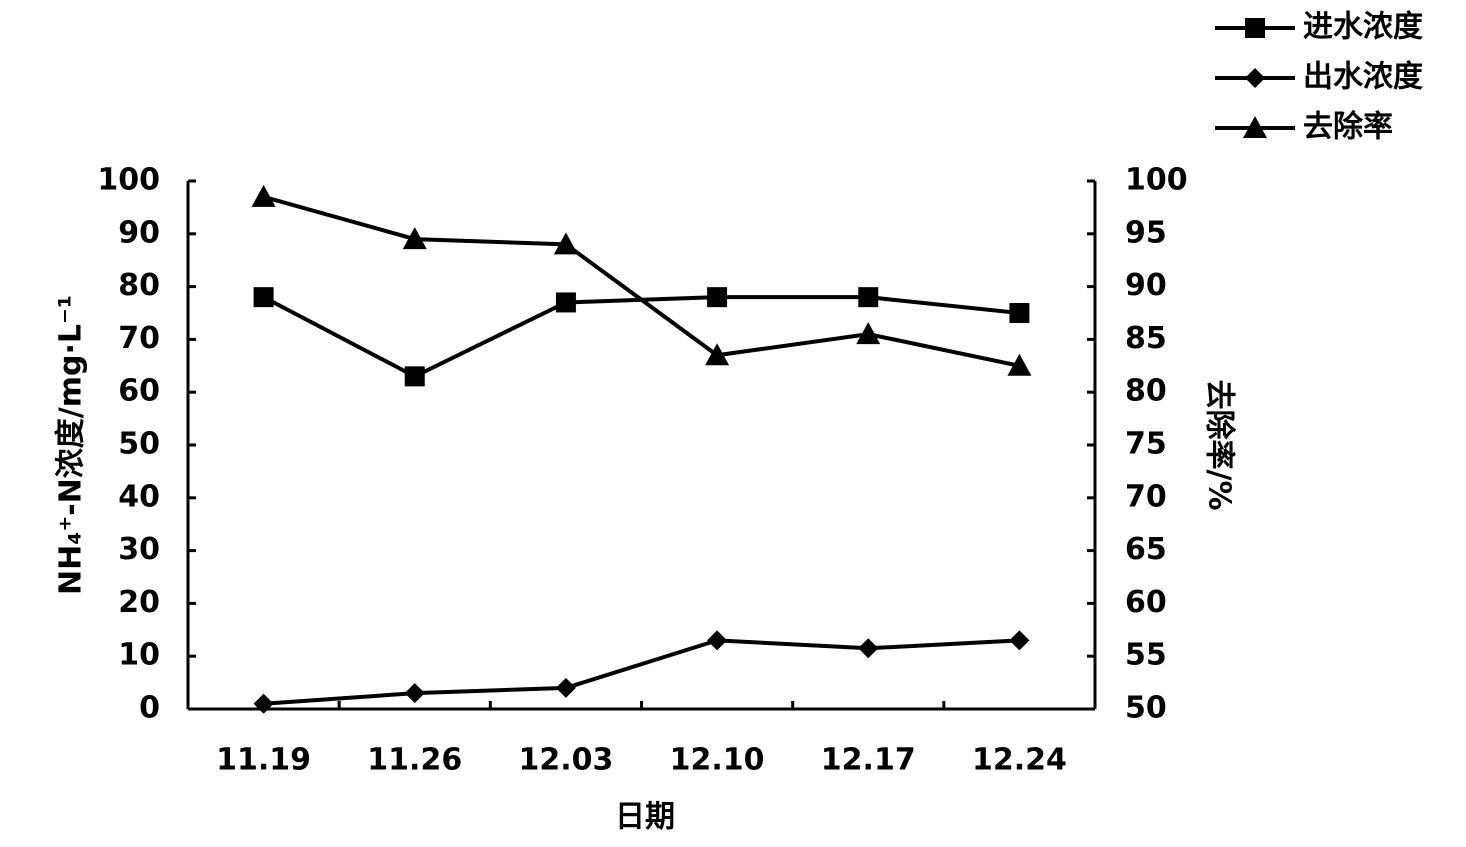 The width and height of the screenshot is (1466, 847). Describe the element at coordinates (139, 549) in the screenshot. I see `y-tick-label: 30` at that location.